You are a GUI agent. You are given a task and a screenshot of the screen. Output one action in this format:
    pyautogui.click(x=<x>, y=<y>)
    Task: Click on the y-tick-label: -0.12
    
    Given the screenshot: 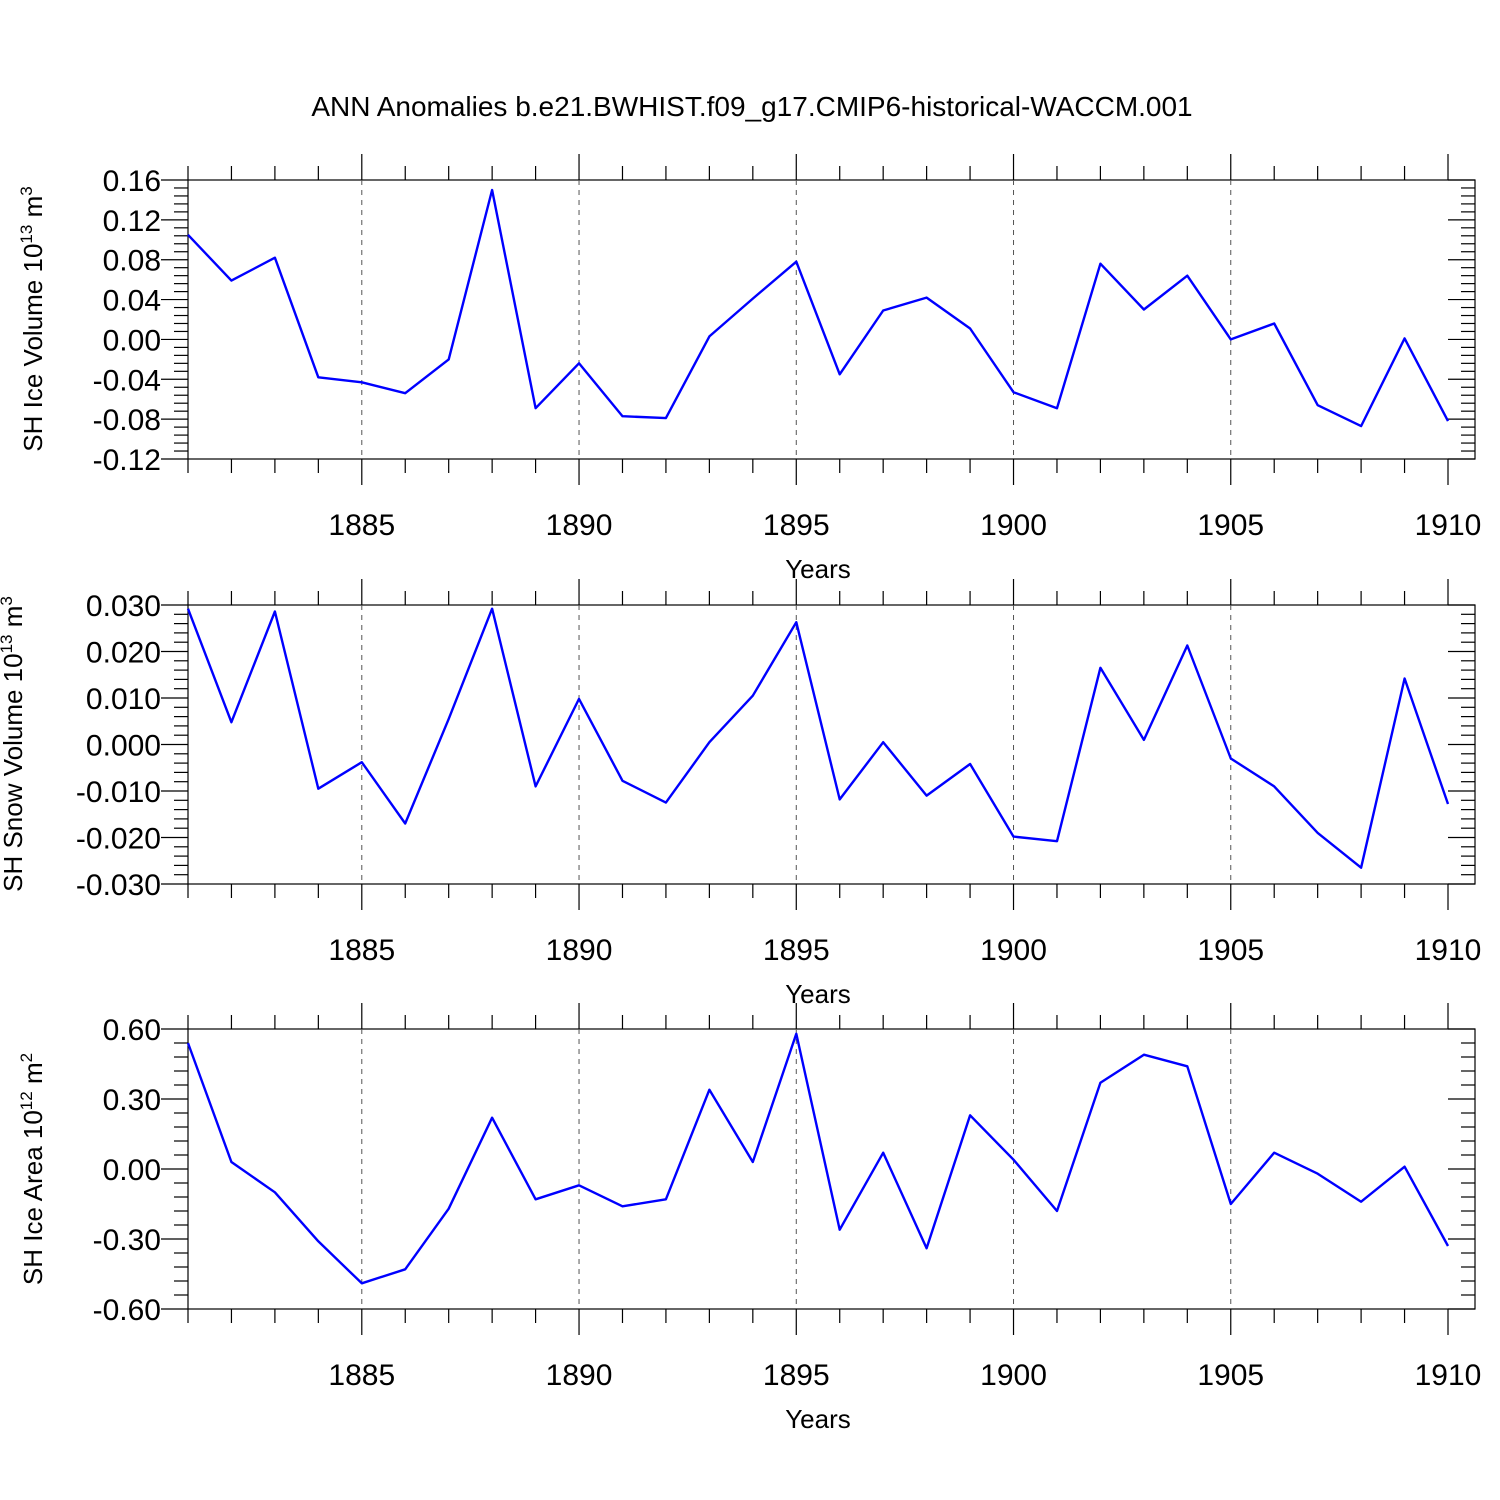 What is the action you would take?
    pyautogui.click(x=127, y=460)
    